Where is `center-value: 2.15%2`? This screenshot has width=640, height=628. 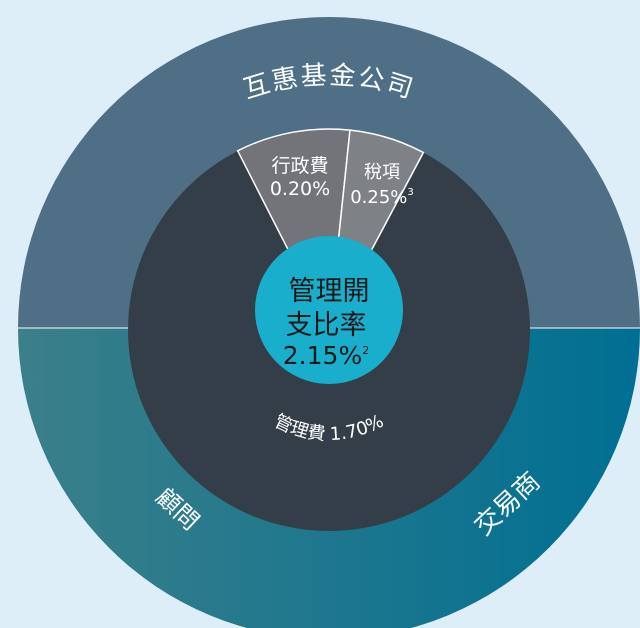
center-value: 2.15%2 is located at coordinates (326, 355).